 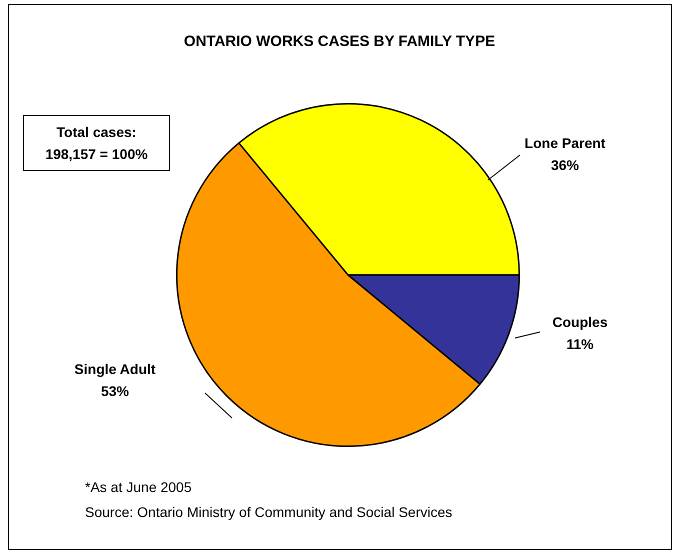 What do you see at coordinates (115, 391) in the screenshot?
I see `data-label: 53%` at bounding box center [115, 391].